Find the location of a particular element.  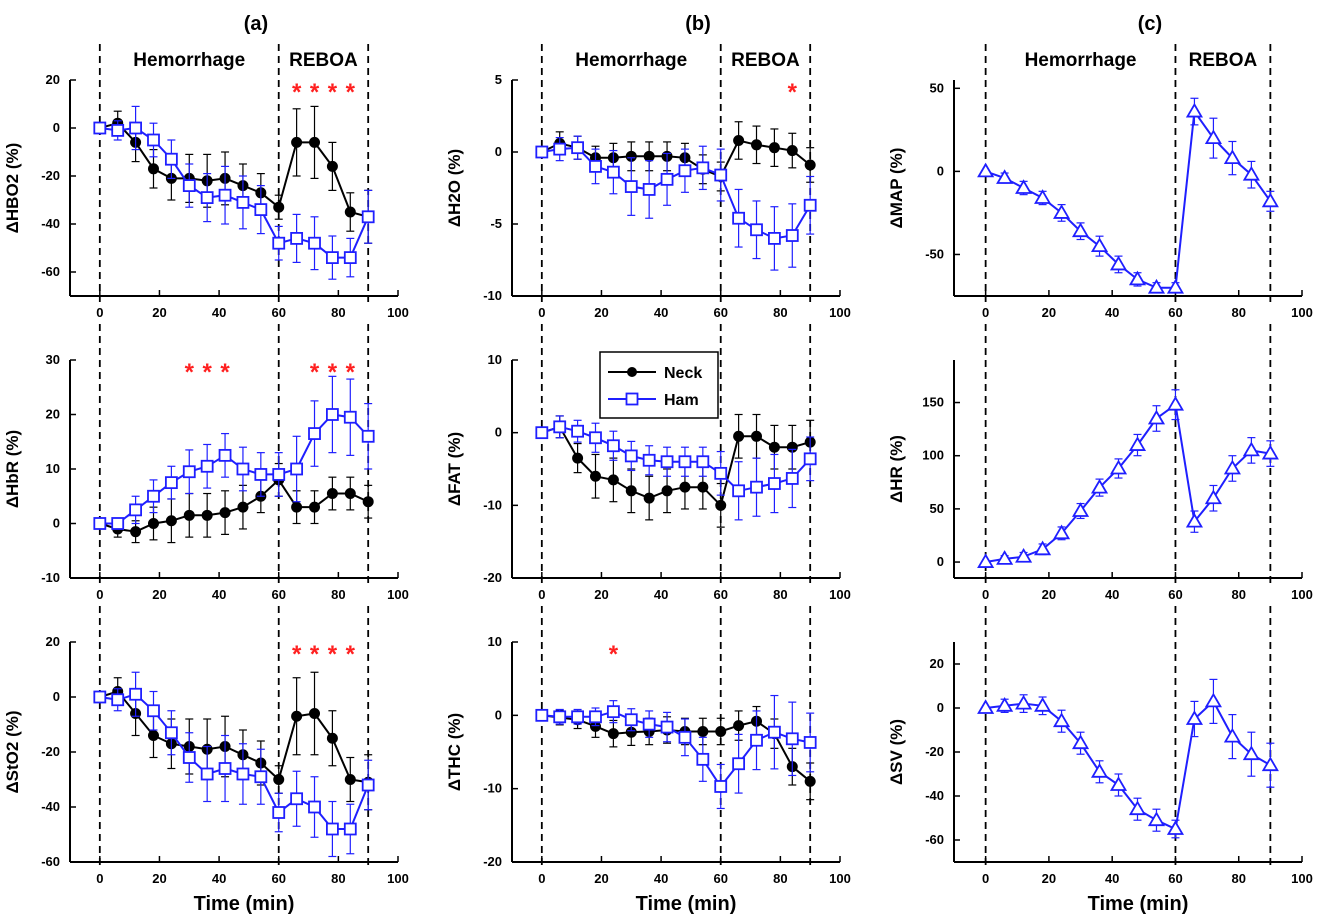

y-axis-label: ΔMAP (%) is located at coordinates (896, 188).